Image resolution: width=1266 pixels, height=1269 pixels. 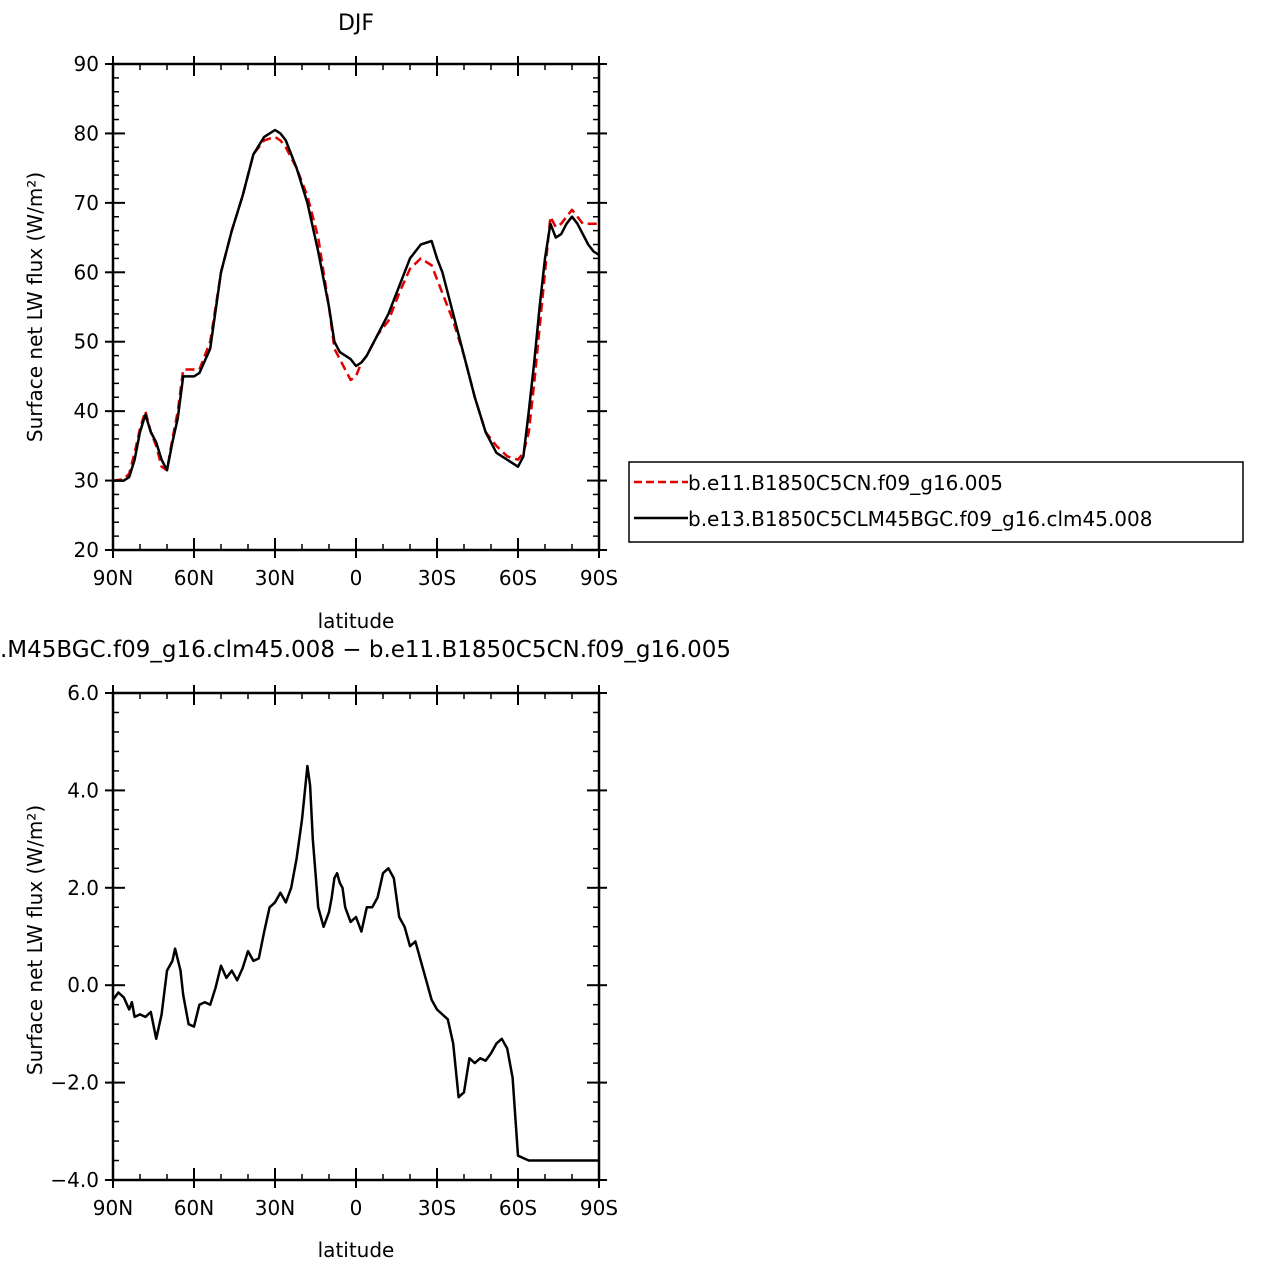 What do you see at coordinates (845, 483) in the screenshot?
I see `legend-label-series-1: b.e11.B1850C5CN.f09_g16.005` at bounding box center [845, 483].